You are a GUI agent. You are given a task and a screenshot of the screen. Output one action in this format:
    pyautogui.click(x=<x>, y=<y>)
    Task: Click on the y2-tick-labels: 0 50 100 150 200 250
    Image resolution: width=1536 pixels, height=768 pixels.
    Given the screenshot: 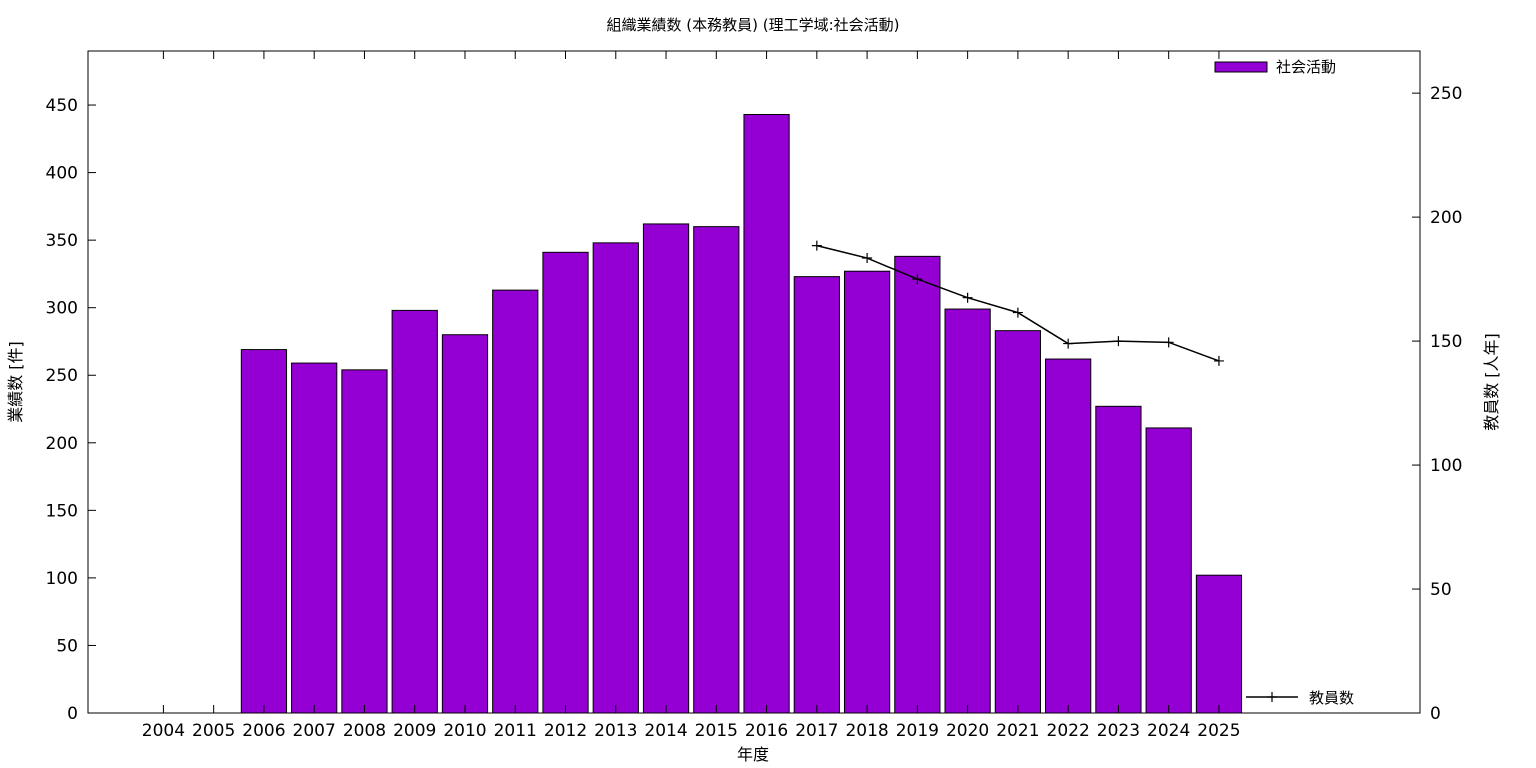 What is the action you would take?
    pyautogui.click(x=1446, y=404)
    